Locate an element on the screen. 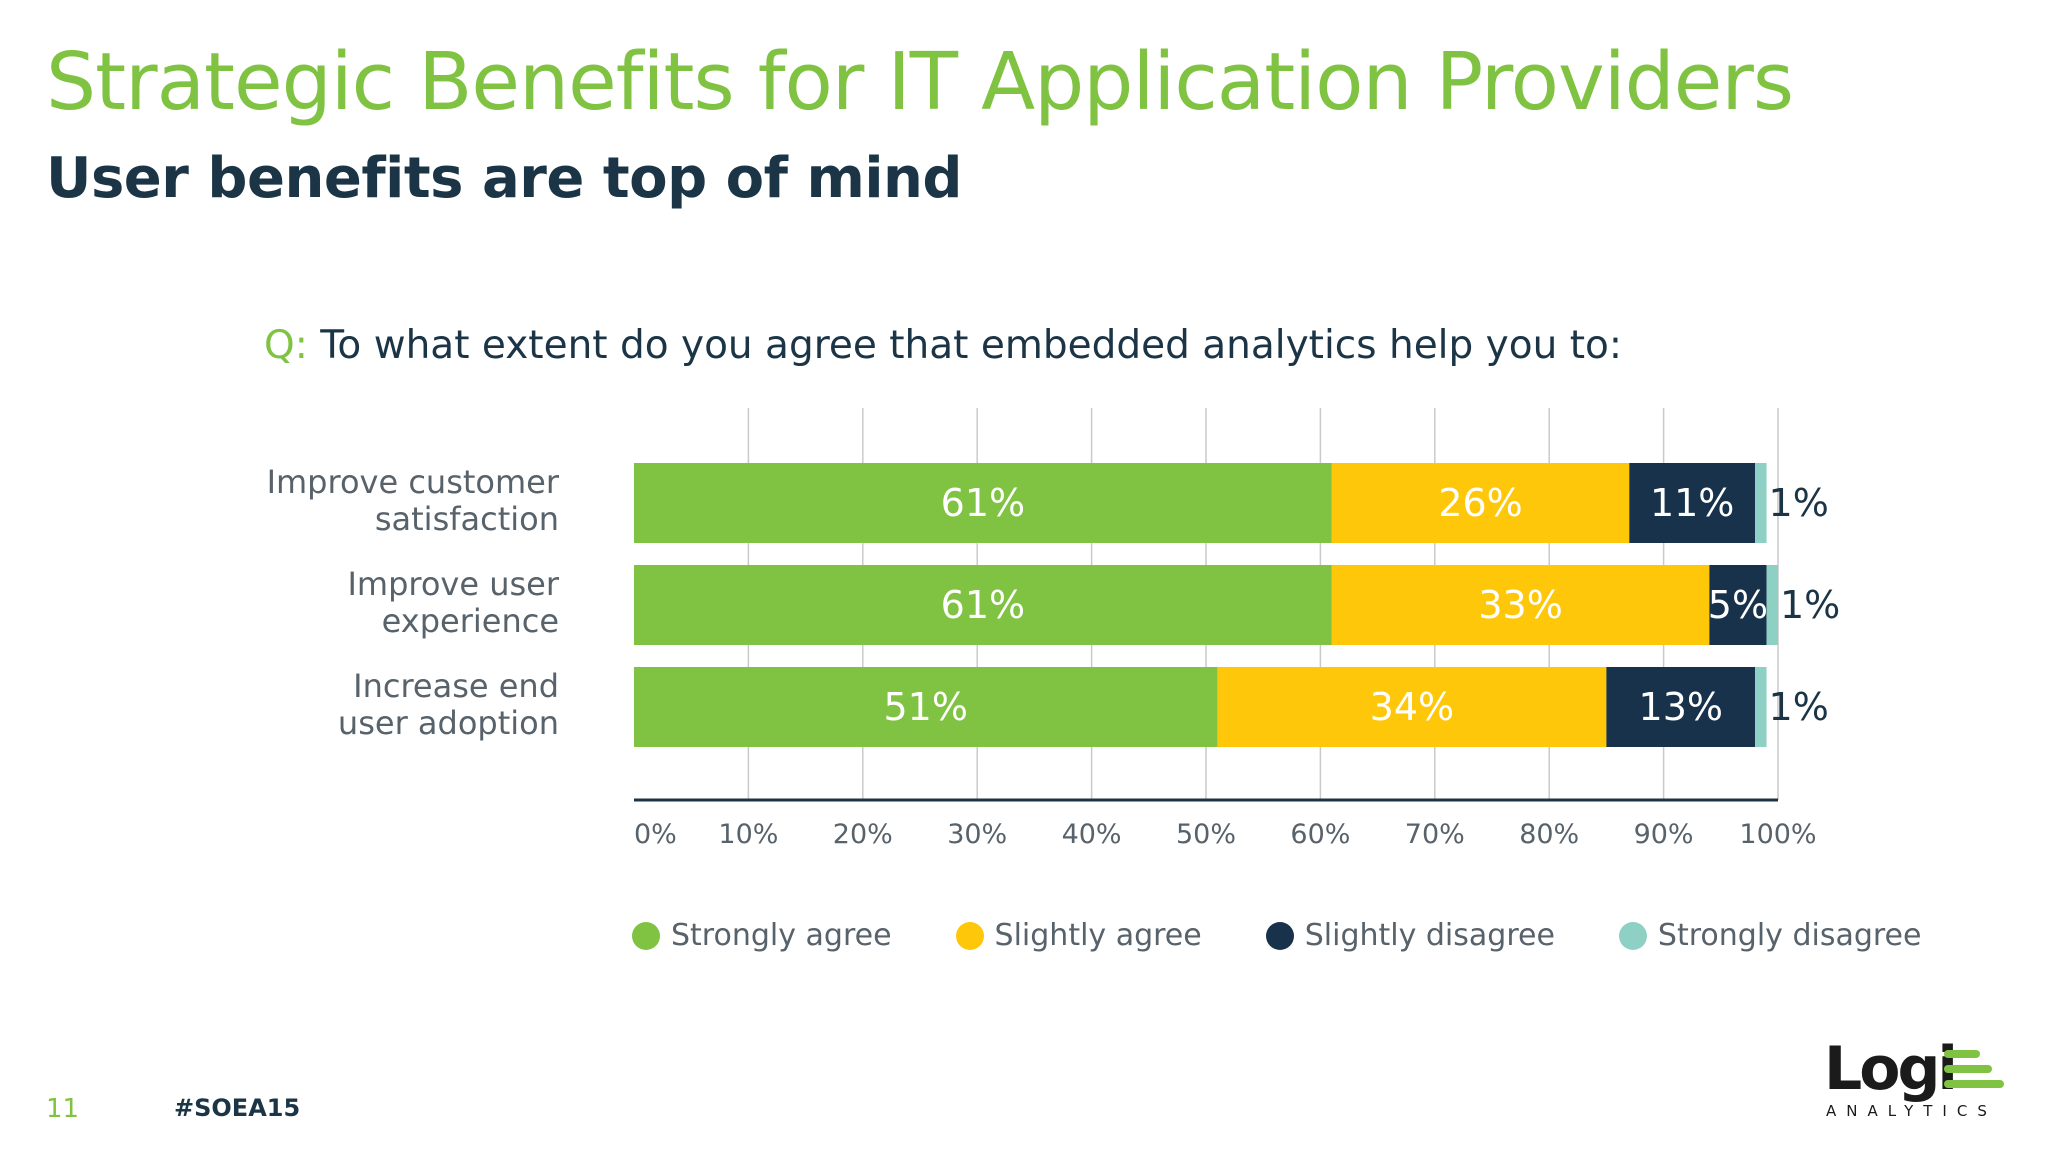 This screenshot has width=2048, height=1152. legend-label: Strongly disagree is located at coordinates (1789, 935).